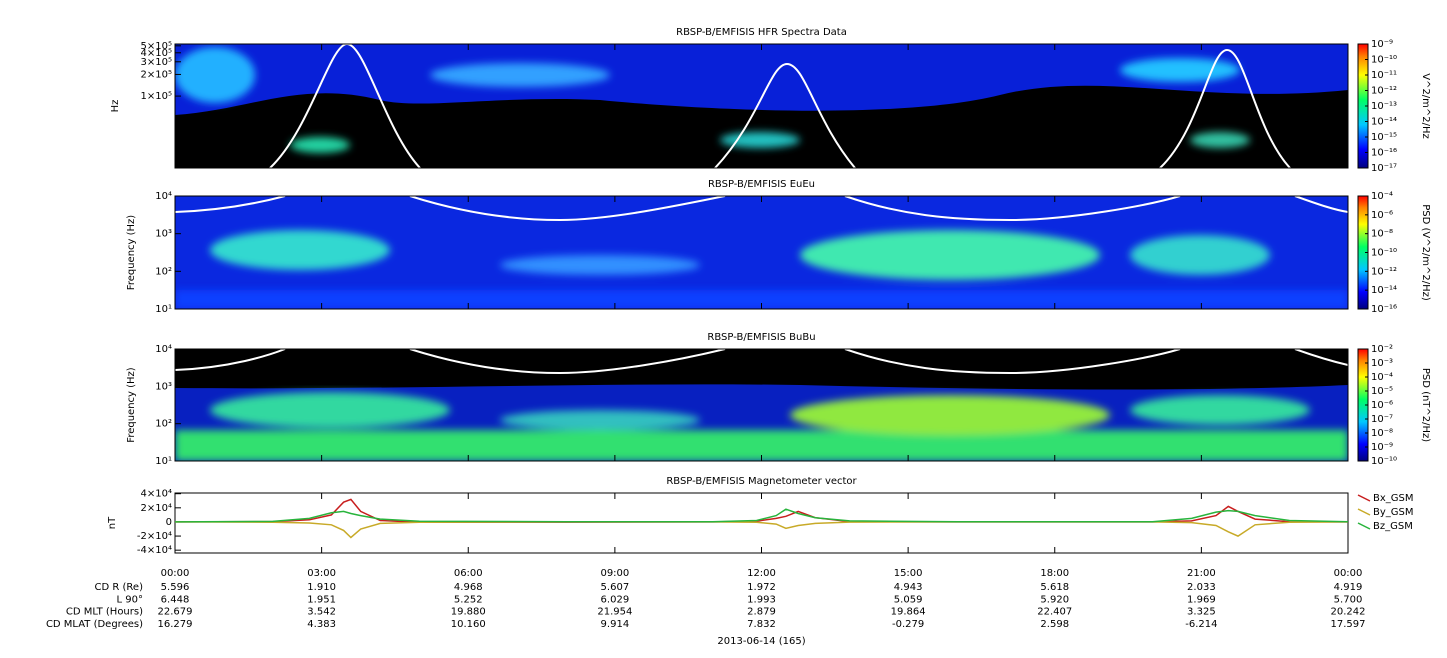  Describe the element at coordinates (1393, 512) in the screenshot. I see `legend-label: By_GSM` at that location.